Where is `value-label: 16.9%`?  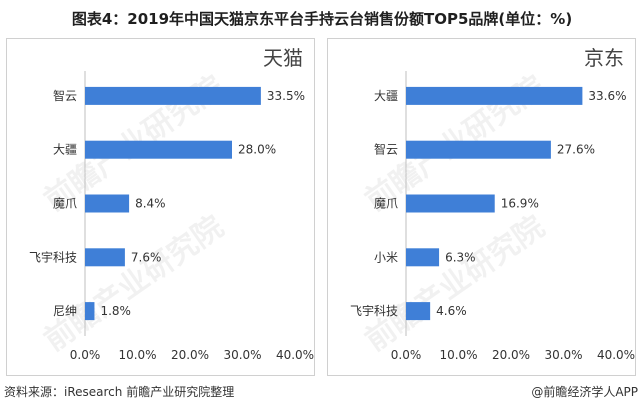
value-label: 16.9% is located at coordinates (520, 204).